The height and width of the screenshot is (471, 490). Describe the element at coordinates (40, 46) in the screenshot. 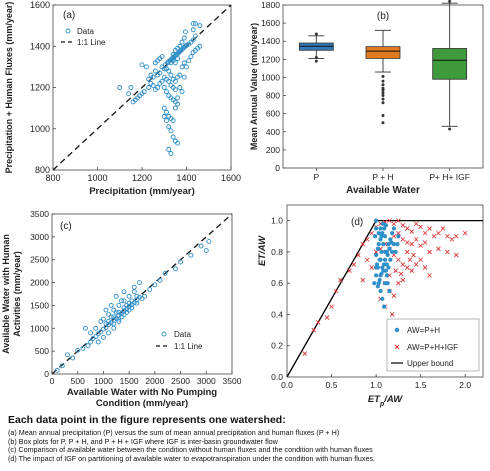

I see `panel-a-y-tick-label: 1400` at that location.